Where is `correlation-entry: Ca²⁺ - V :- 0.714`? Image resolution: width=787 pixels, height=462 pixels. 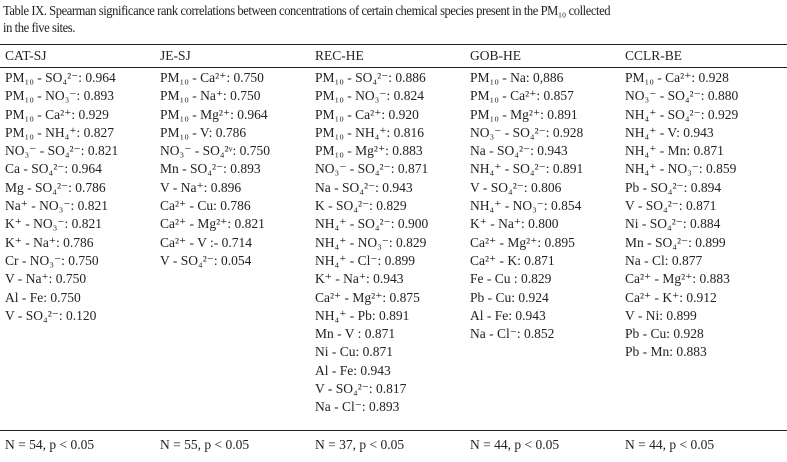
correlation-entry: Ca²⁺ - V :- 0.714 is located at coordinates (206, 242).